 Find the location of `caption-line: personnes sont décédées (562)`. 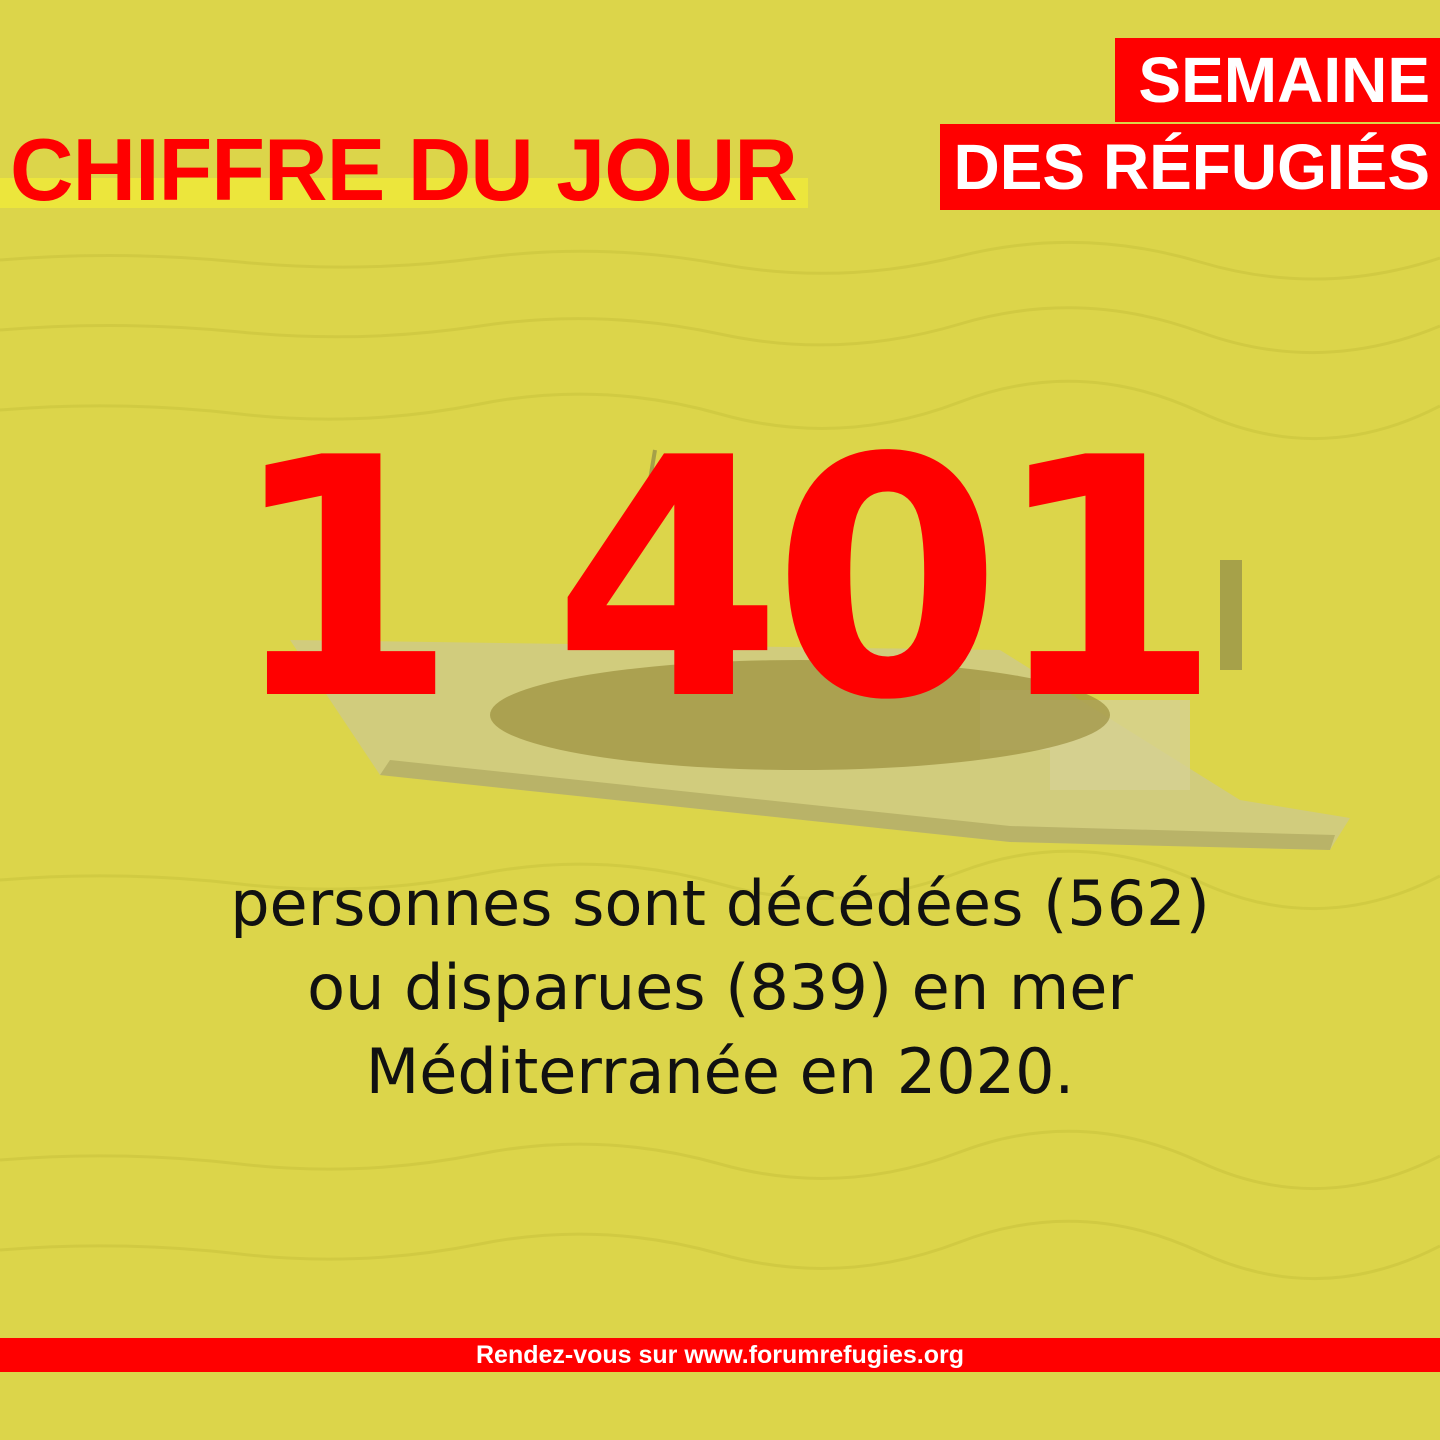

caption-line: personnes sont décédées (562) is located at coordinates (720, 903).